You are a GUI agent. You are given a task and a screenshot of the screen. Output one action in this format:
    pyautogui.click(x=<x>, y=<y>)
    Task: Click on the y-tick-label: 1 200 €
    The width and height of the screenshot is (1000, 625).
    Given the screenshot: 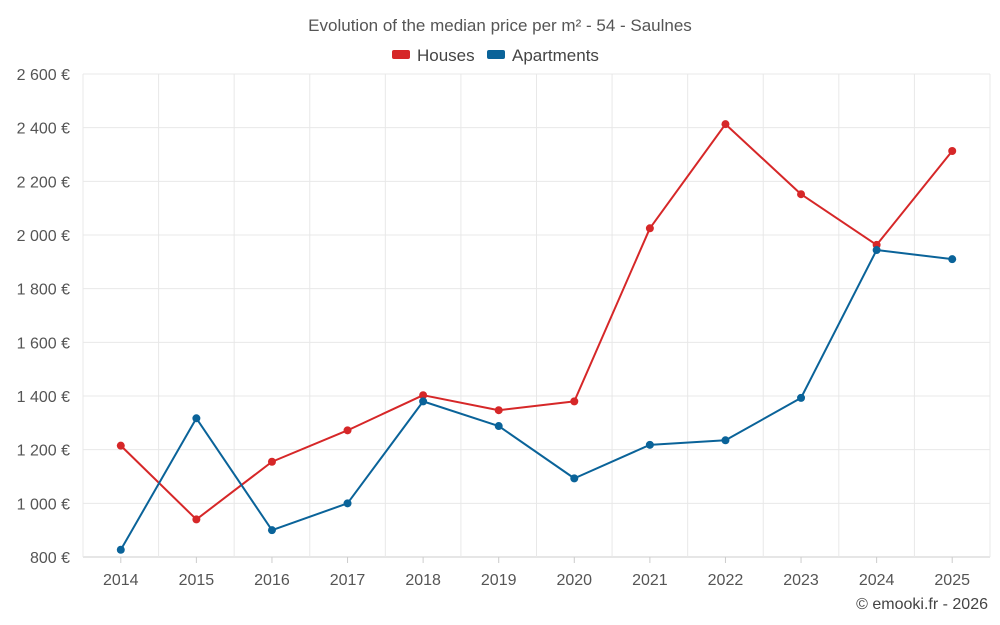 What is the action you would take?
    pyautogui.click(x=43, y=451)
    